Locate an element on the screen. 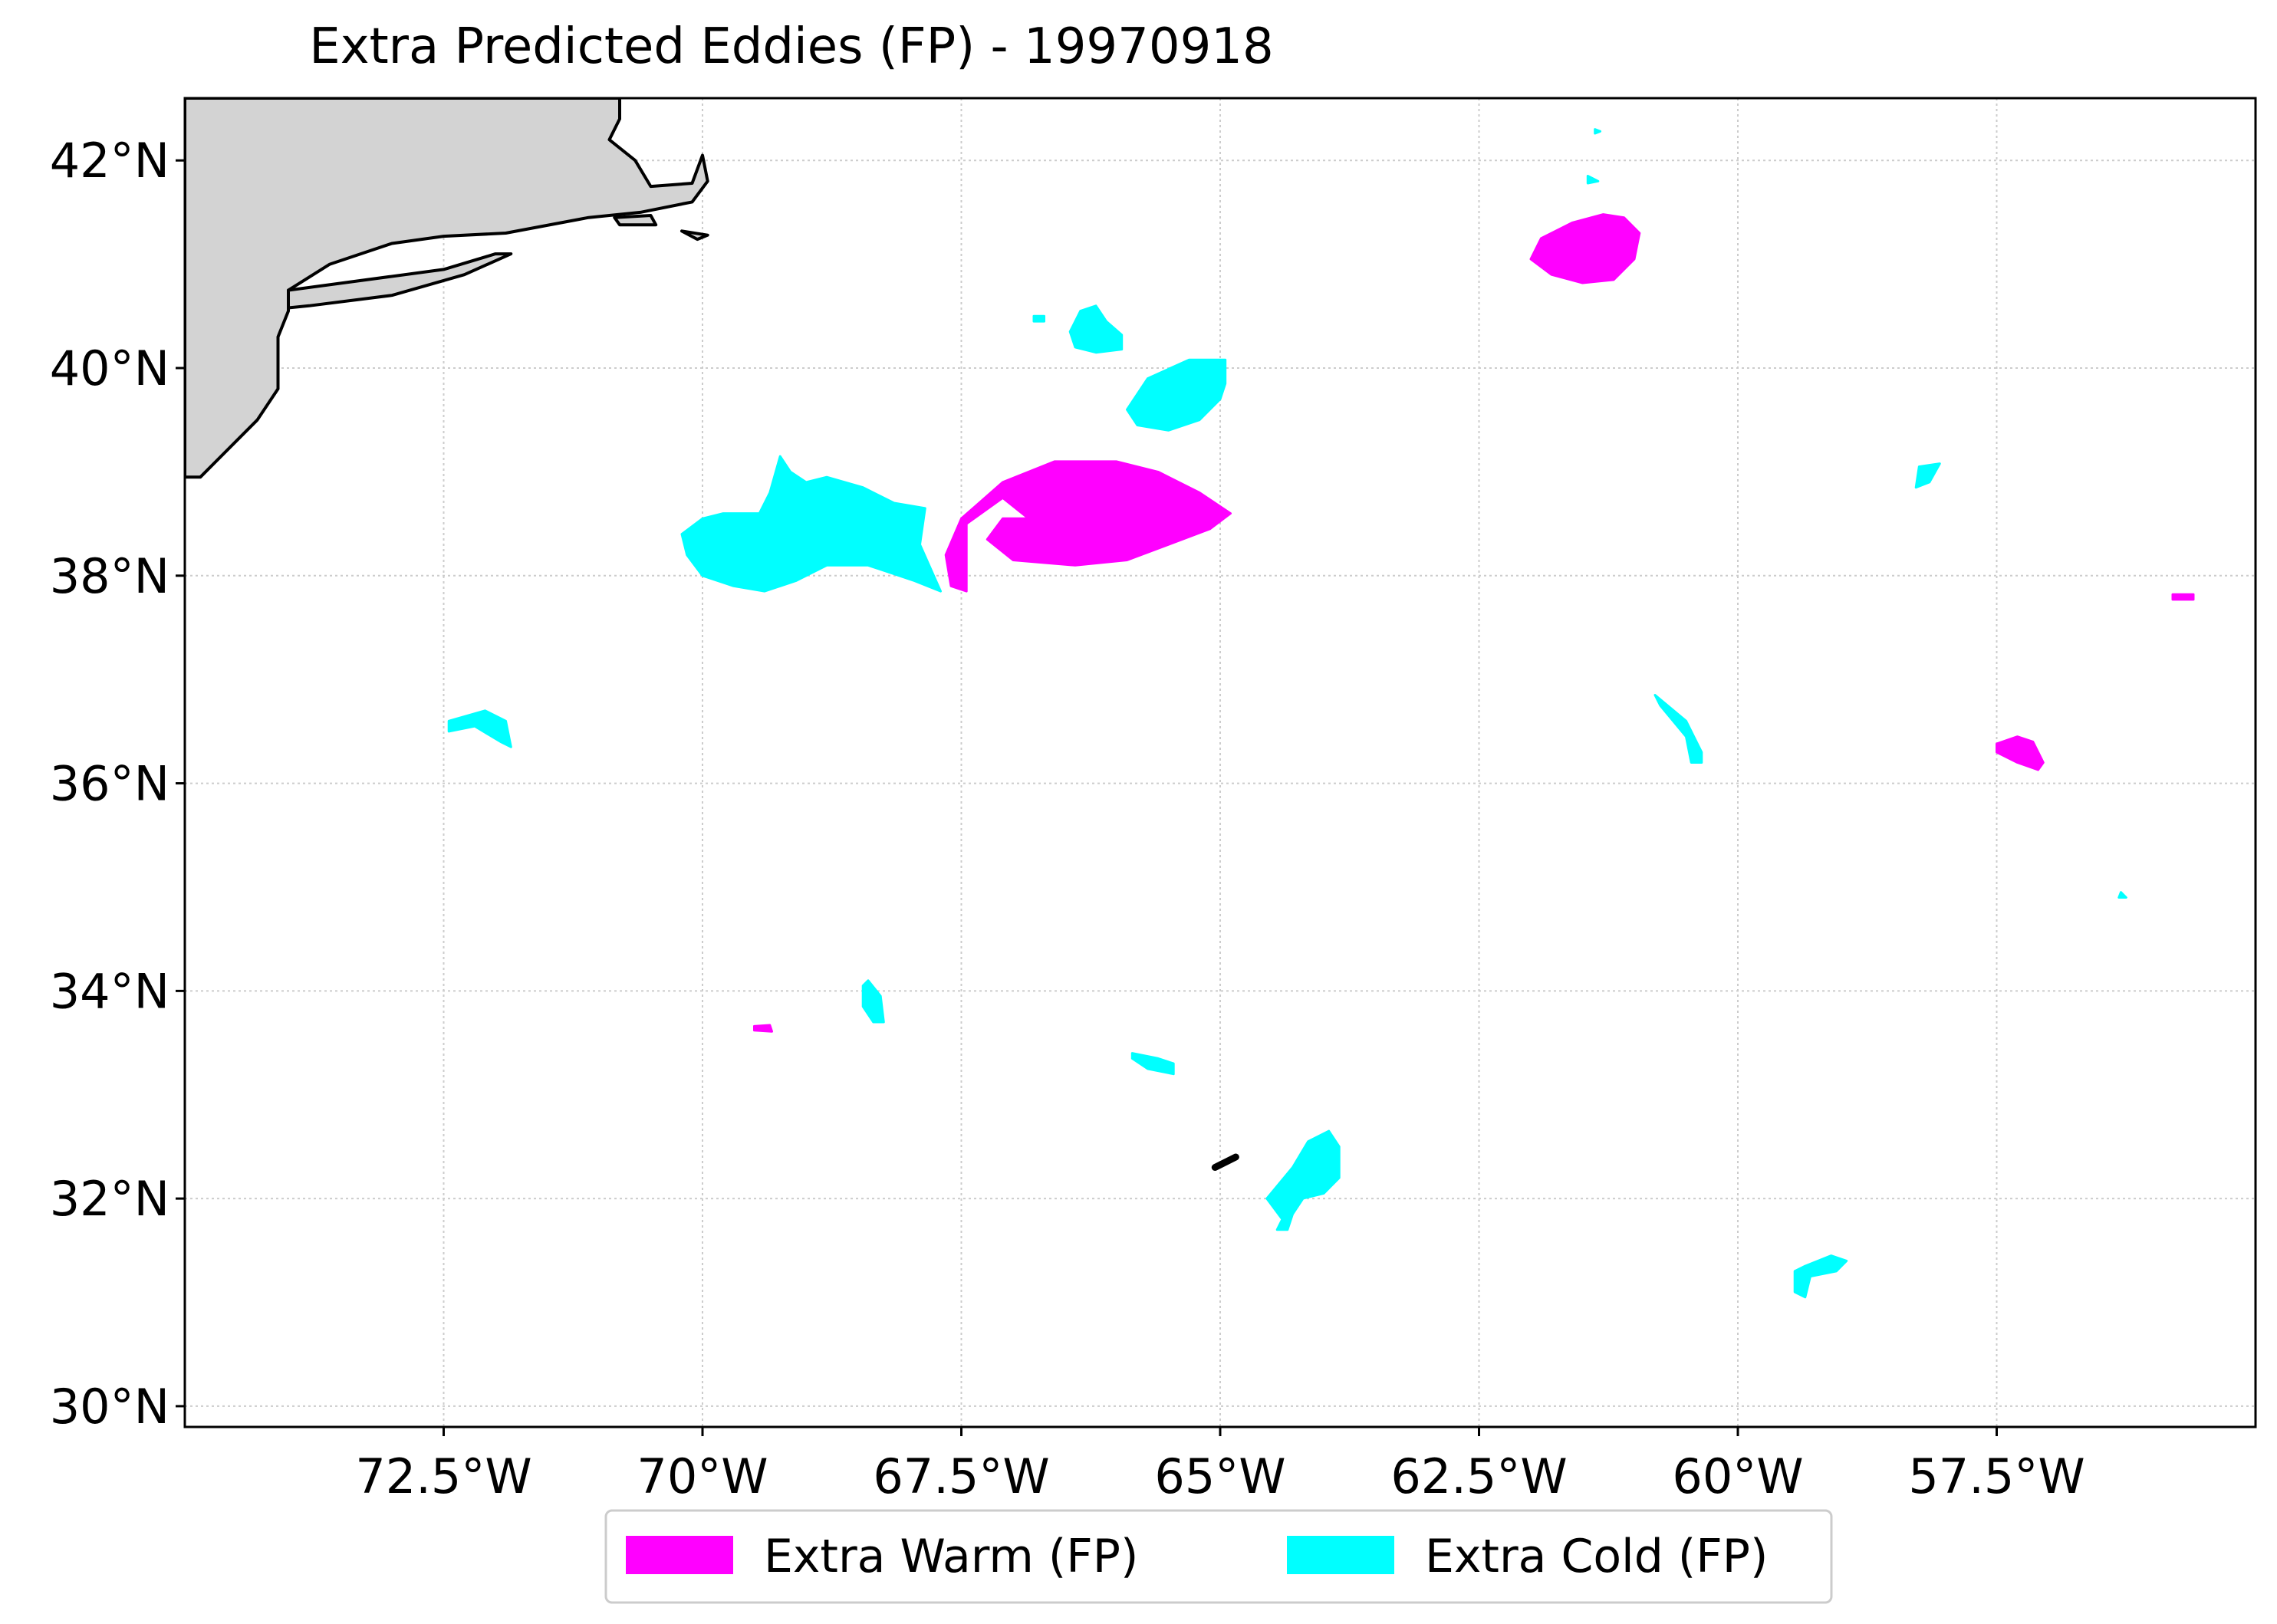 This screenshot has height=1624, width=2277. land-mainland is located at coordinates (447, 289).